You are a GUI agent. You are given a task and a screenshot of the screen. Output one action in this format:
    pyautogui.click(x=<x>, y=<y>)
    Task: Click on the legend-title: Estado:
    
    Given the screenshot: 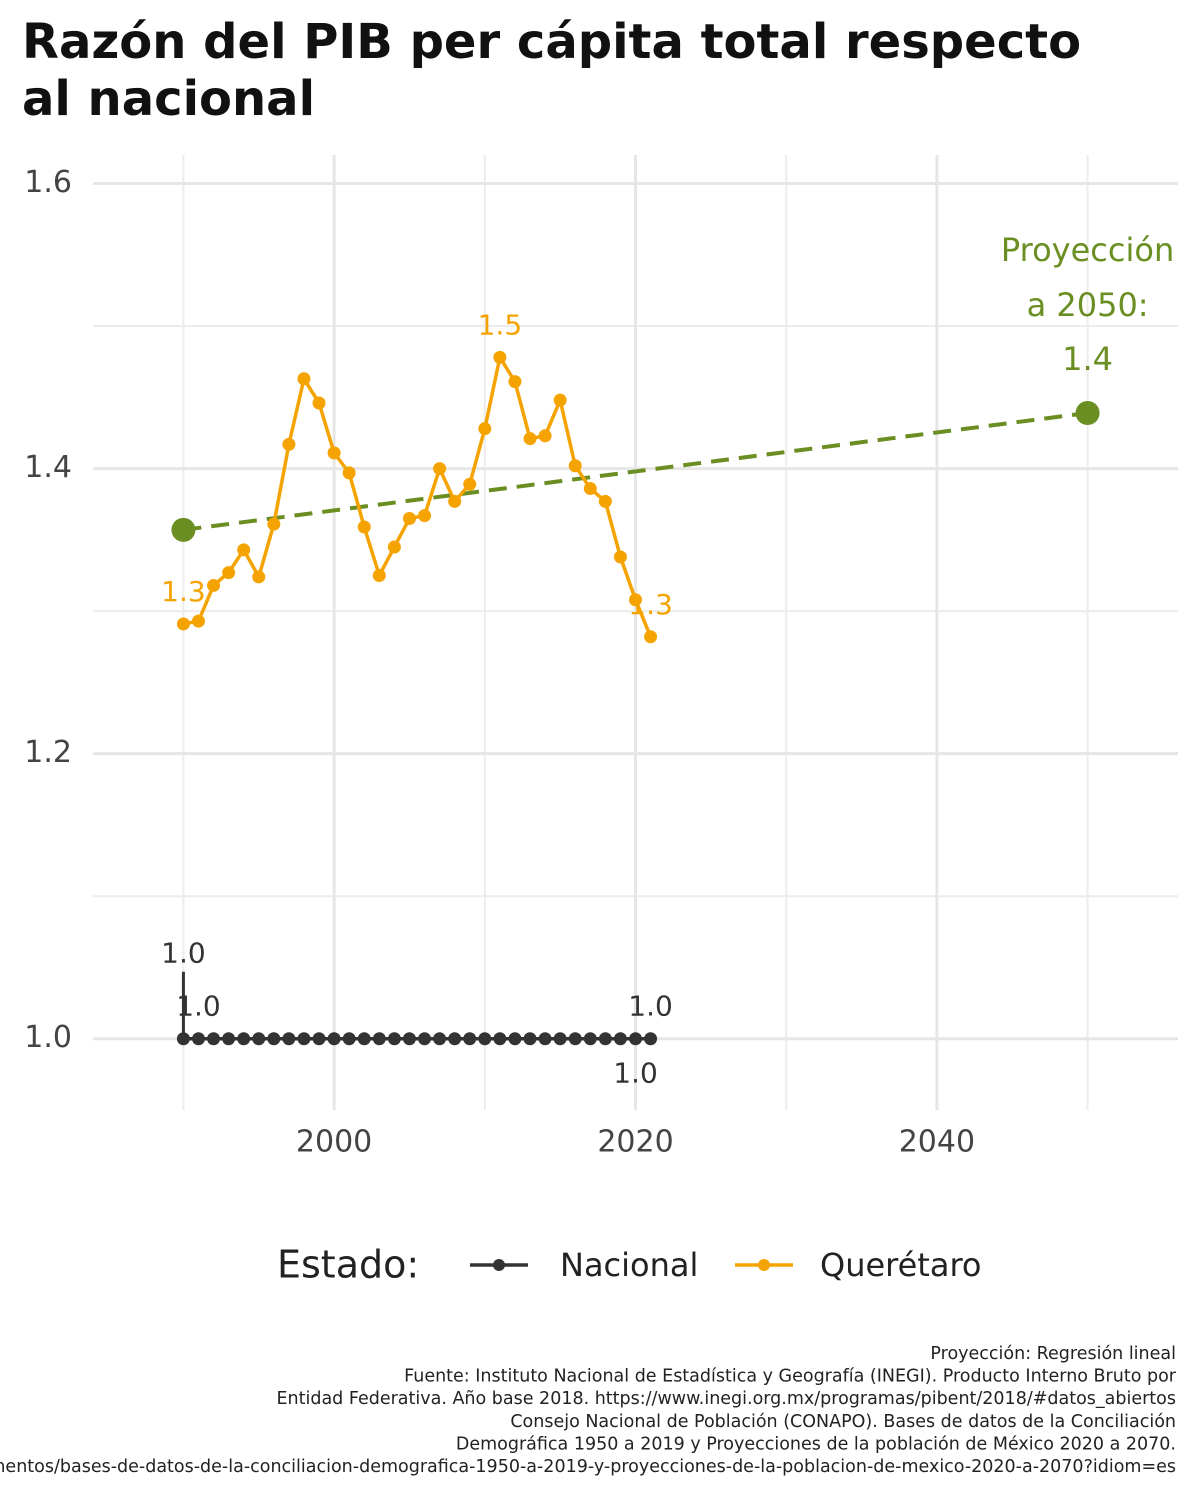 What is the action you would take?
    pyautogui.click(x=348, y=1265)
    